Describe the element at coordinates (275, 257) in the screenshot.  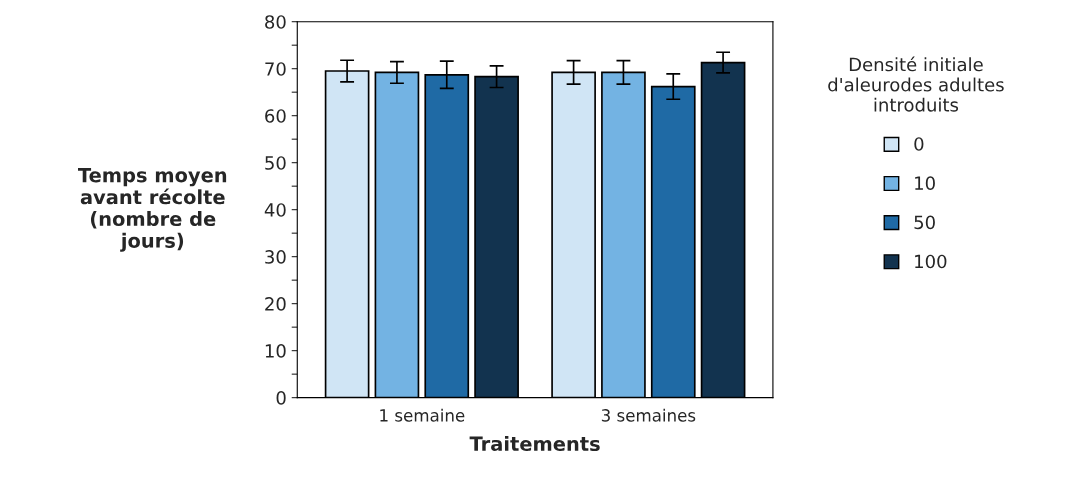
I see `y-tick-label: 30` at that location.